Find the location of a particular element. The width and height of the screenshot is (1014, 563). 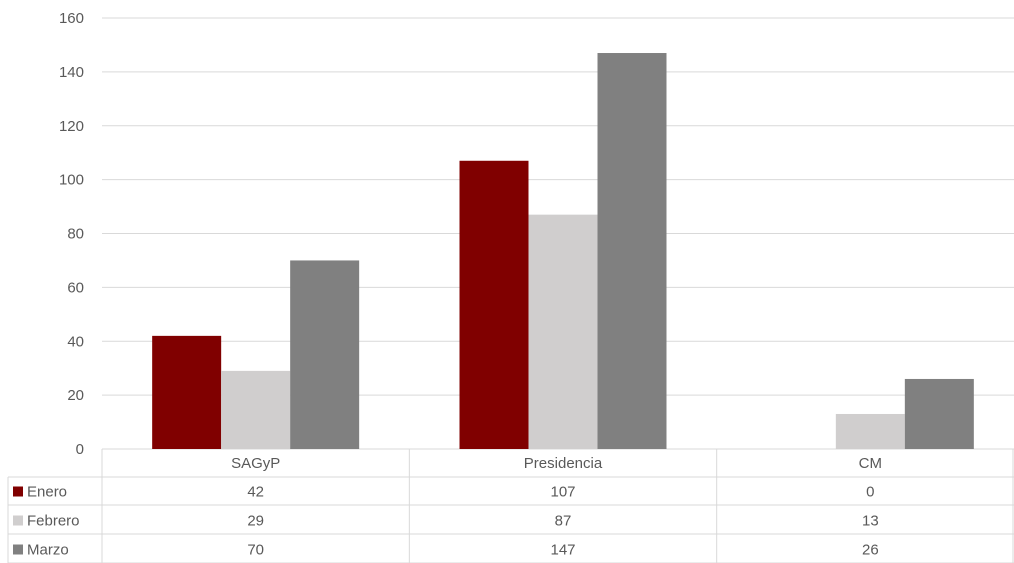

legend-key-enero is located at coordinates (18, 491).